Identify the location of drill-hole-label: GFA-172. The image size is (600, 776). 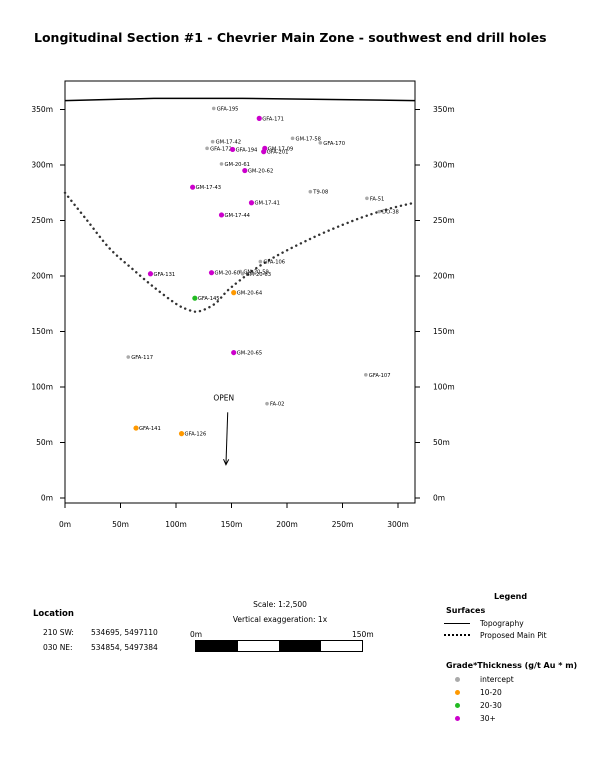
(221, 149).